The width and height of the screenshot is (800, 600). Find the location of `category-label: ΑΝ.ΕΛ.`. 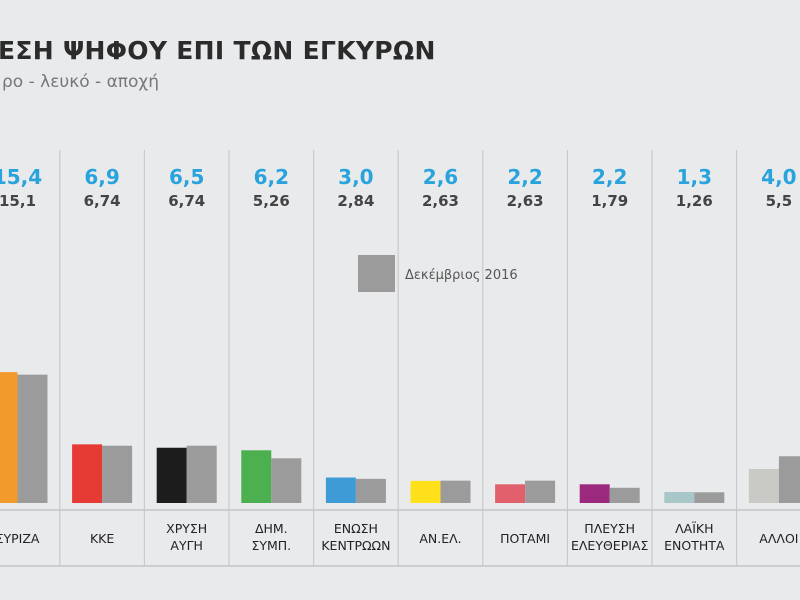

category-label: ΑΝ.ΕΛ. is located at coordinates (440, 538).